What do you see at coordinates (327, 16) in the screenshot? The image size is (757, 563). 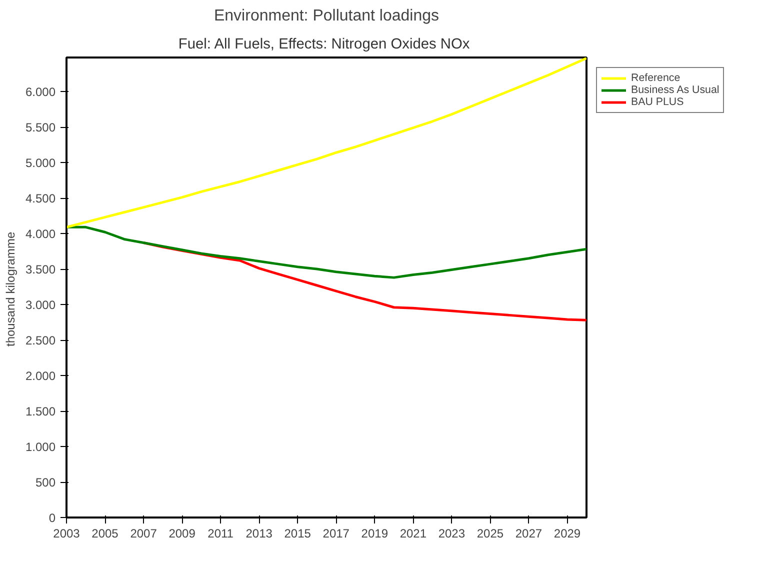 I see `chart-title: Environment: Pollutant loadings` at bounding box center [327, 16].